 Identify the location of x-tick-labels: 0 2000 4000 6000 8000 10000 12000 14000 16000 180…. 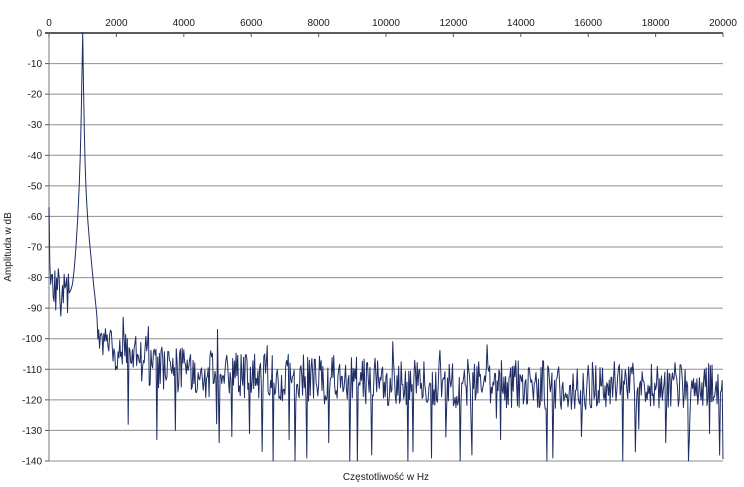
(391, 23).